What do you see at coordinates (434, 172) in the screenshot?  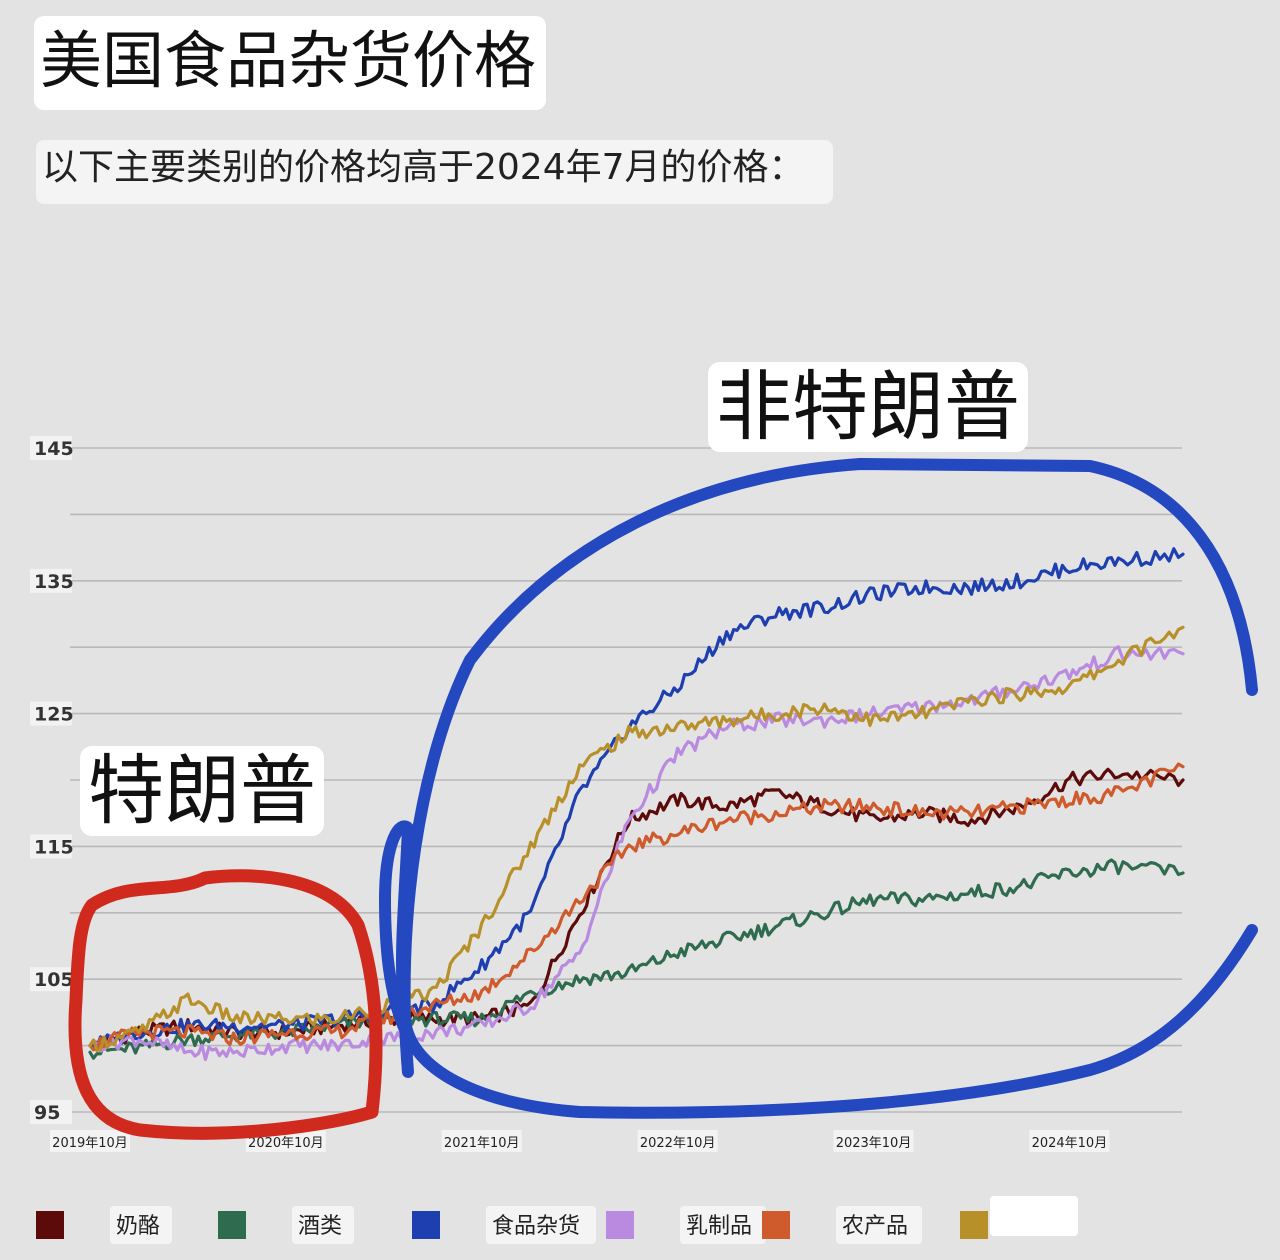 I see `chart-subtitle: 以下主要类别的价格均高于2024年7月的价格：` at bounding box center [434, 172].